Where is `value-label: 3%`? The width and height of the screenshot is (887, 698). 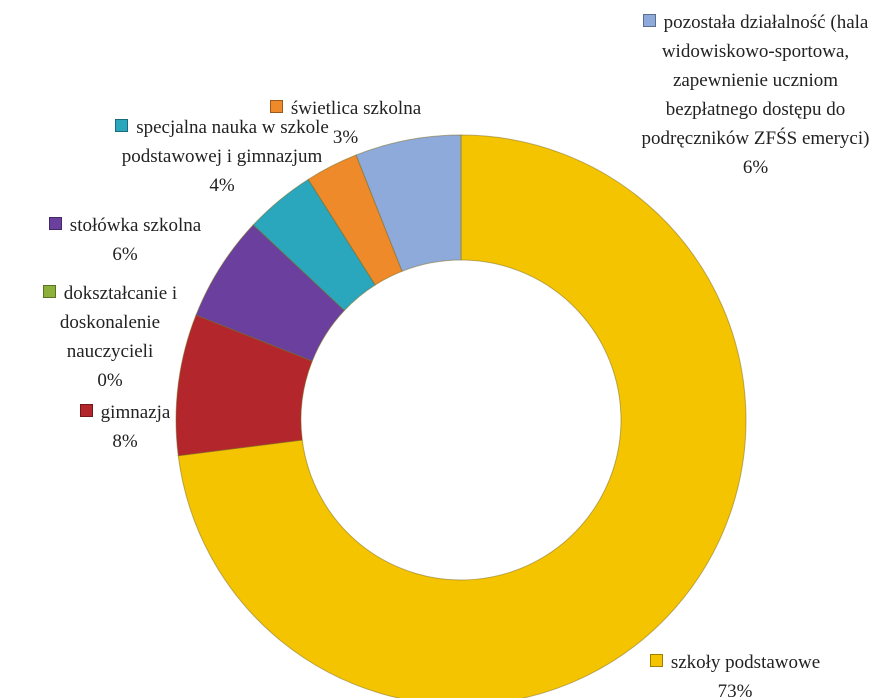 value-label: 3% is located at coordinates (345, 137).